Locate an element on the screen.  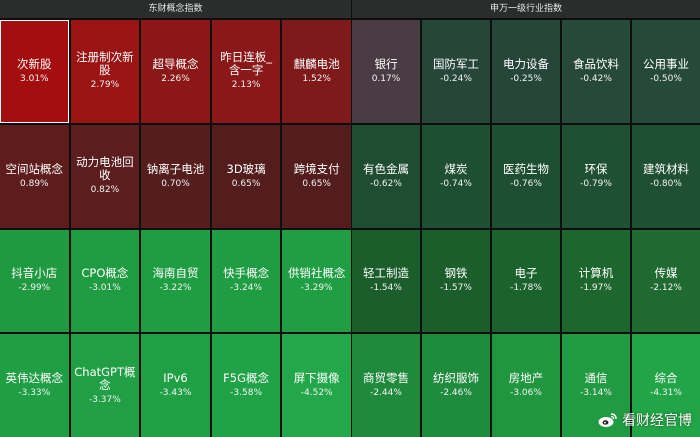
heatmap-tile: 供销社概念 -3.29% is located at coordinates (316, 281).